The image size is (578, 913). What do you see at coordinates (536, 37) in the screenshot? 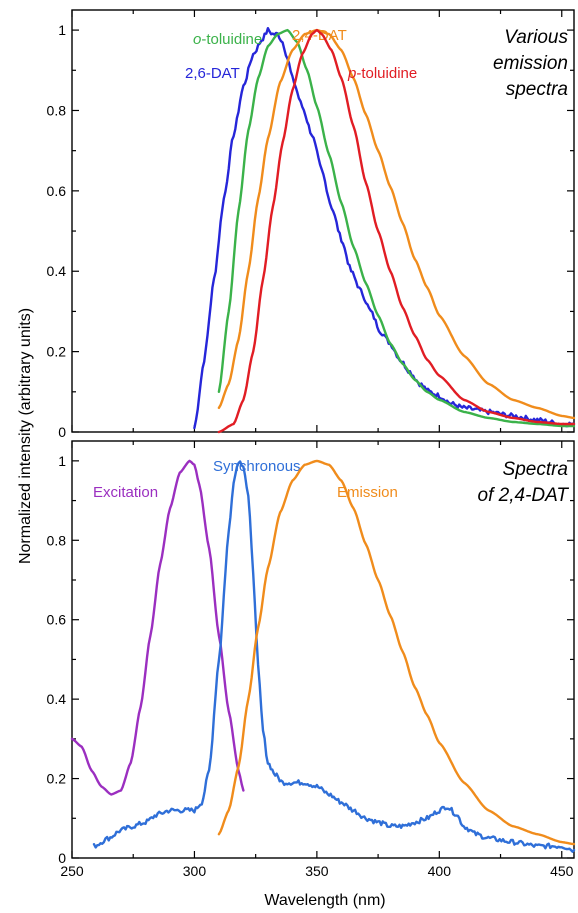
I see `panel-title-line: Various` at bounding box center [536, 37].